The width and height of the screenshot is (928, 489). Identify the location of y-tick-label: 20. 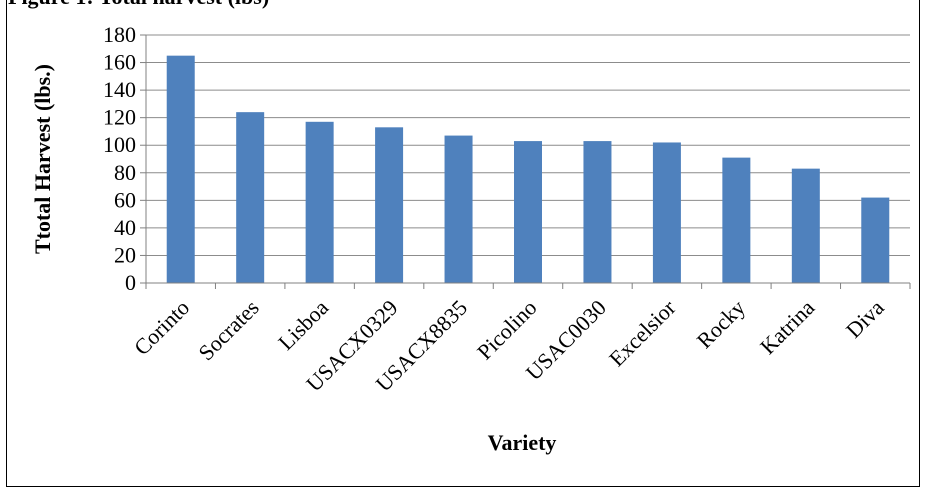
(125, 254).